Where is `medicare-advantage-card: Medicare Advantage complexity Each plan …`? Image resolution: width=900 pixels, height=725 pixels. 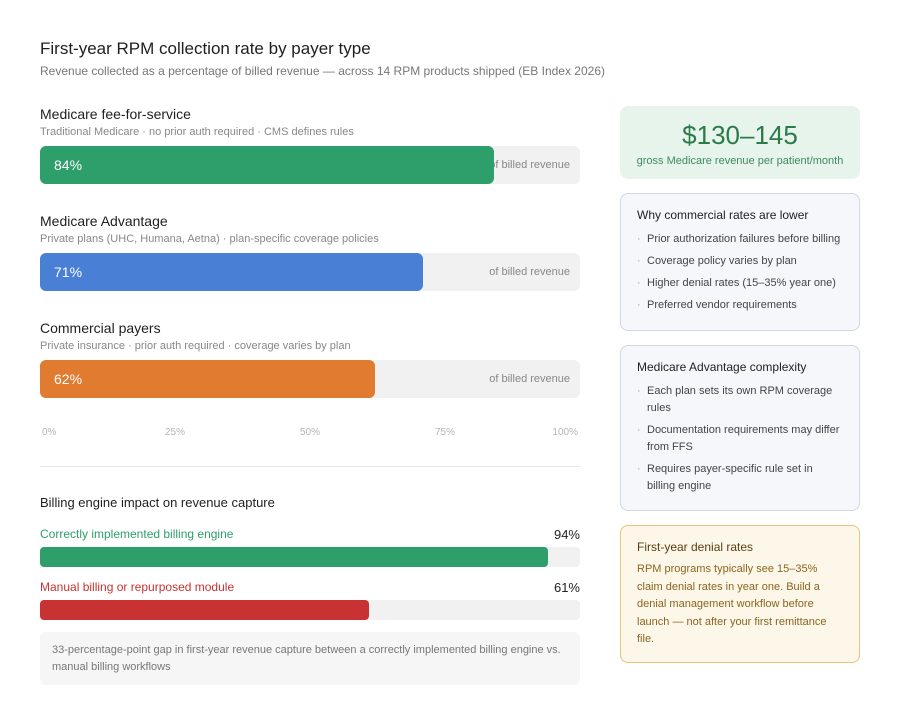 medicare-advantage-card: Medicare Advantage complexity Each plan … is located at coordinates (740, 428).